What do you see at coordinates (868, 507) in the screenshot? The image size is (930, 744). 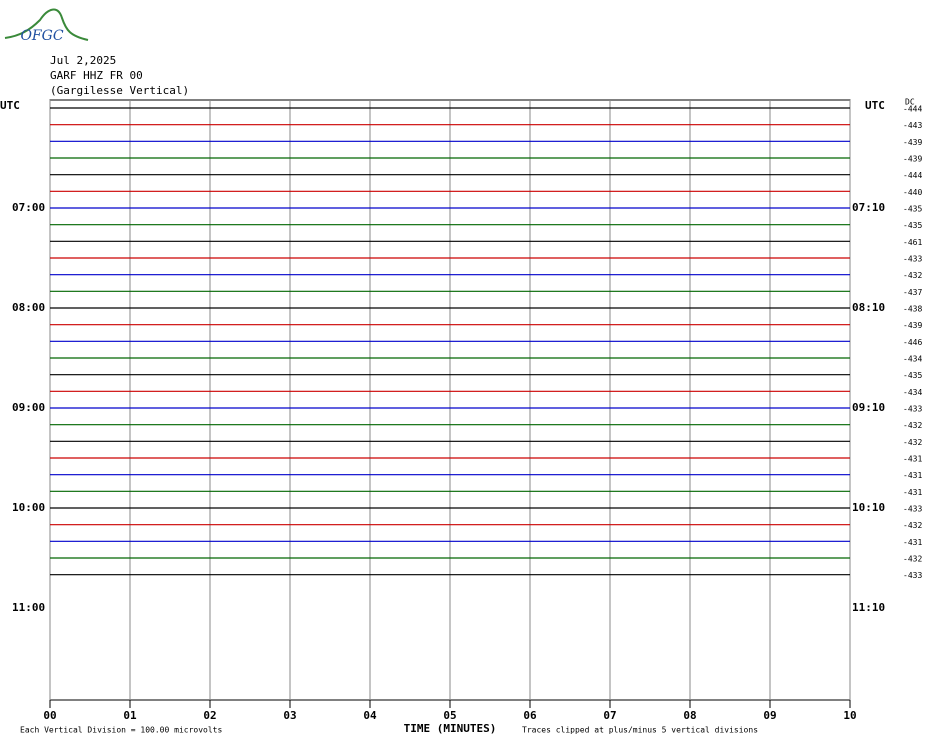 I see `hour-label-right: 10:10` at bounding box center [868, 507].